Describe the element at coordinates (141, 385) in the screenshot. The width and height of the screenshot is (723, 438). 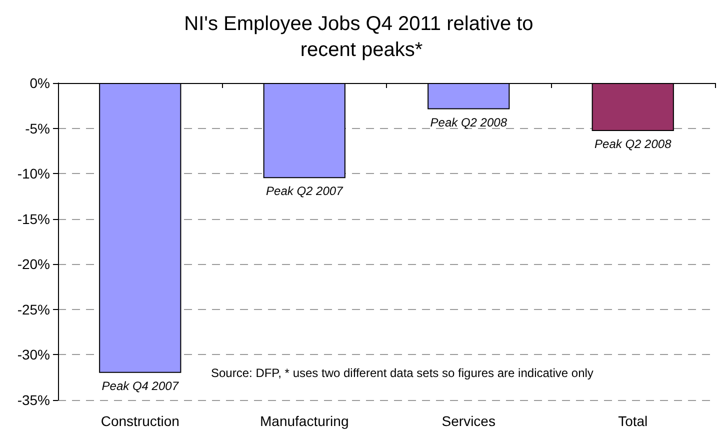
I see `annotation: Peak Q4 2007` at that location.